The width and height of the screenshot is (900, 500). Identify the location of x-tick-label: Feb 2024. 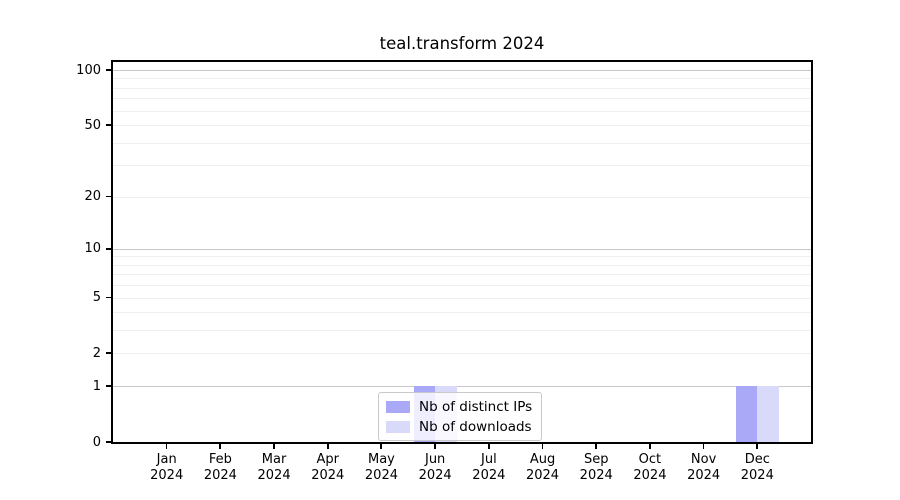
(220, 468).